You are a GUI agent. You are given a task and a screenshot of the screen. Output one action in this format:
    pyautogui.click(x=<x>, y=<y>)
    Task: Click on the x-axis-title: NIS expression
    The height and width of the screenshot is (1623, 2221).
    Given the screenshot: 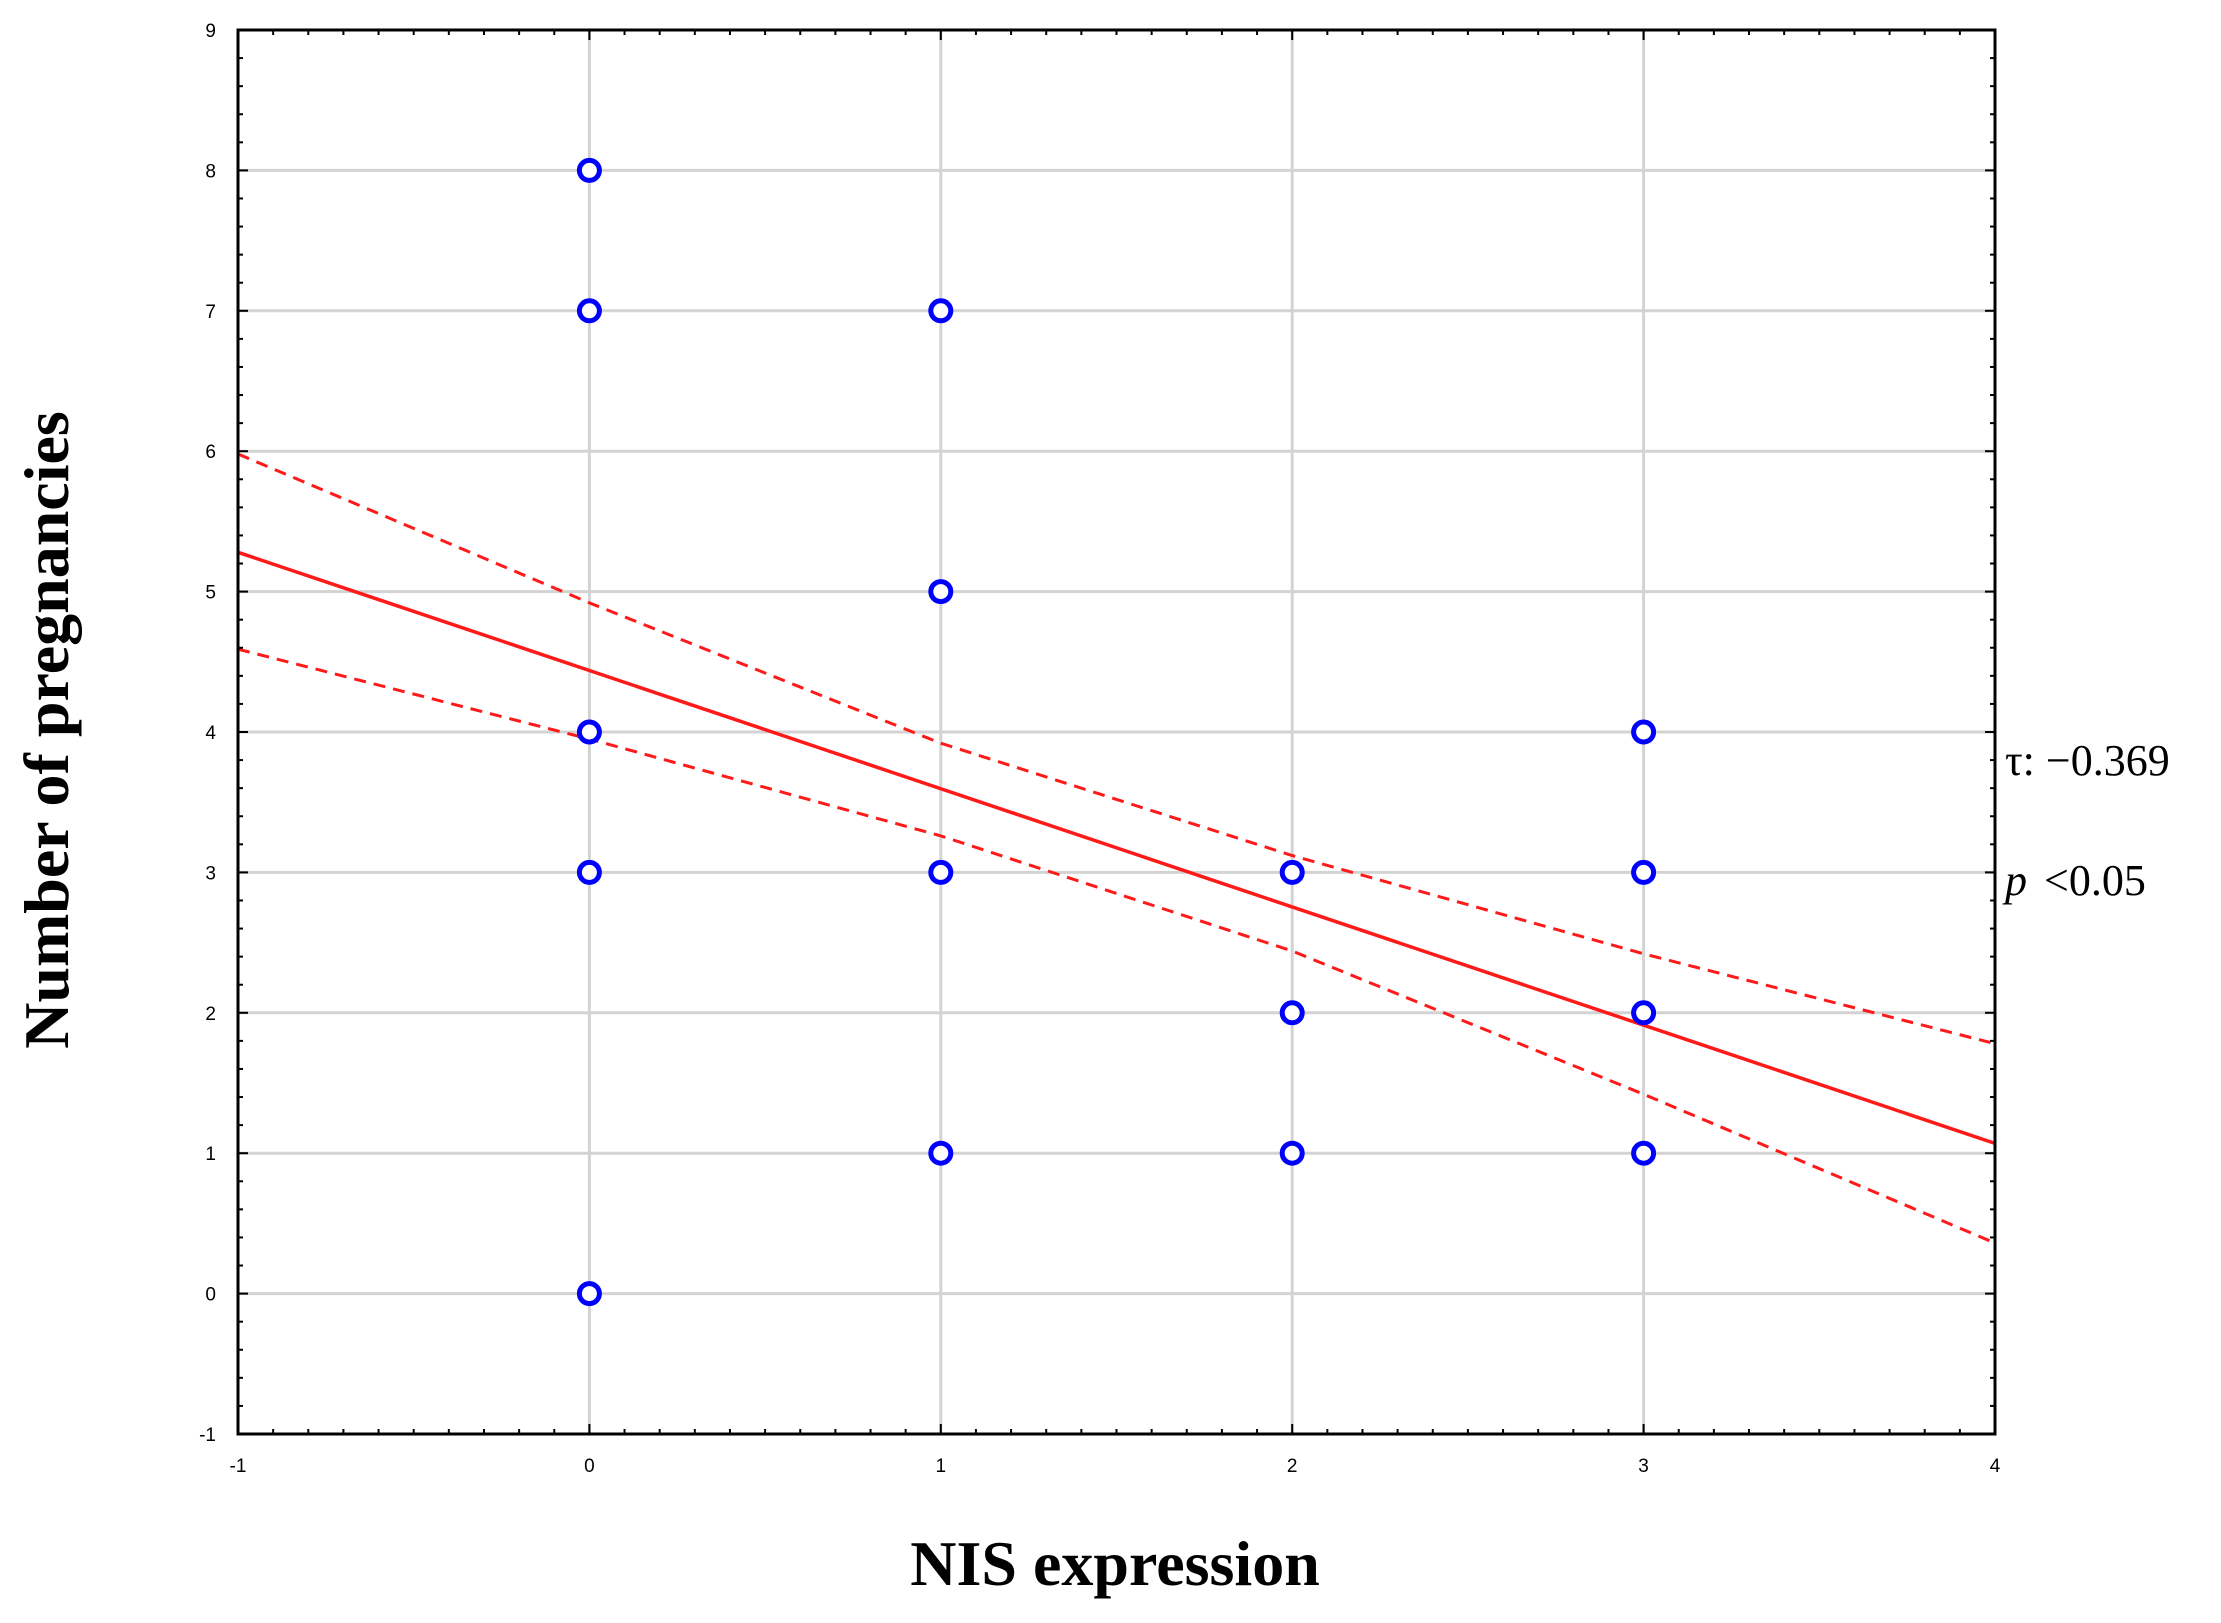 What is the action you would take?
    pyautogui.click(x=1115, y=1563)
    